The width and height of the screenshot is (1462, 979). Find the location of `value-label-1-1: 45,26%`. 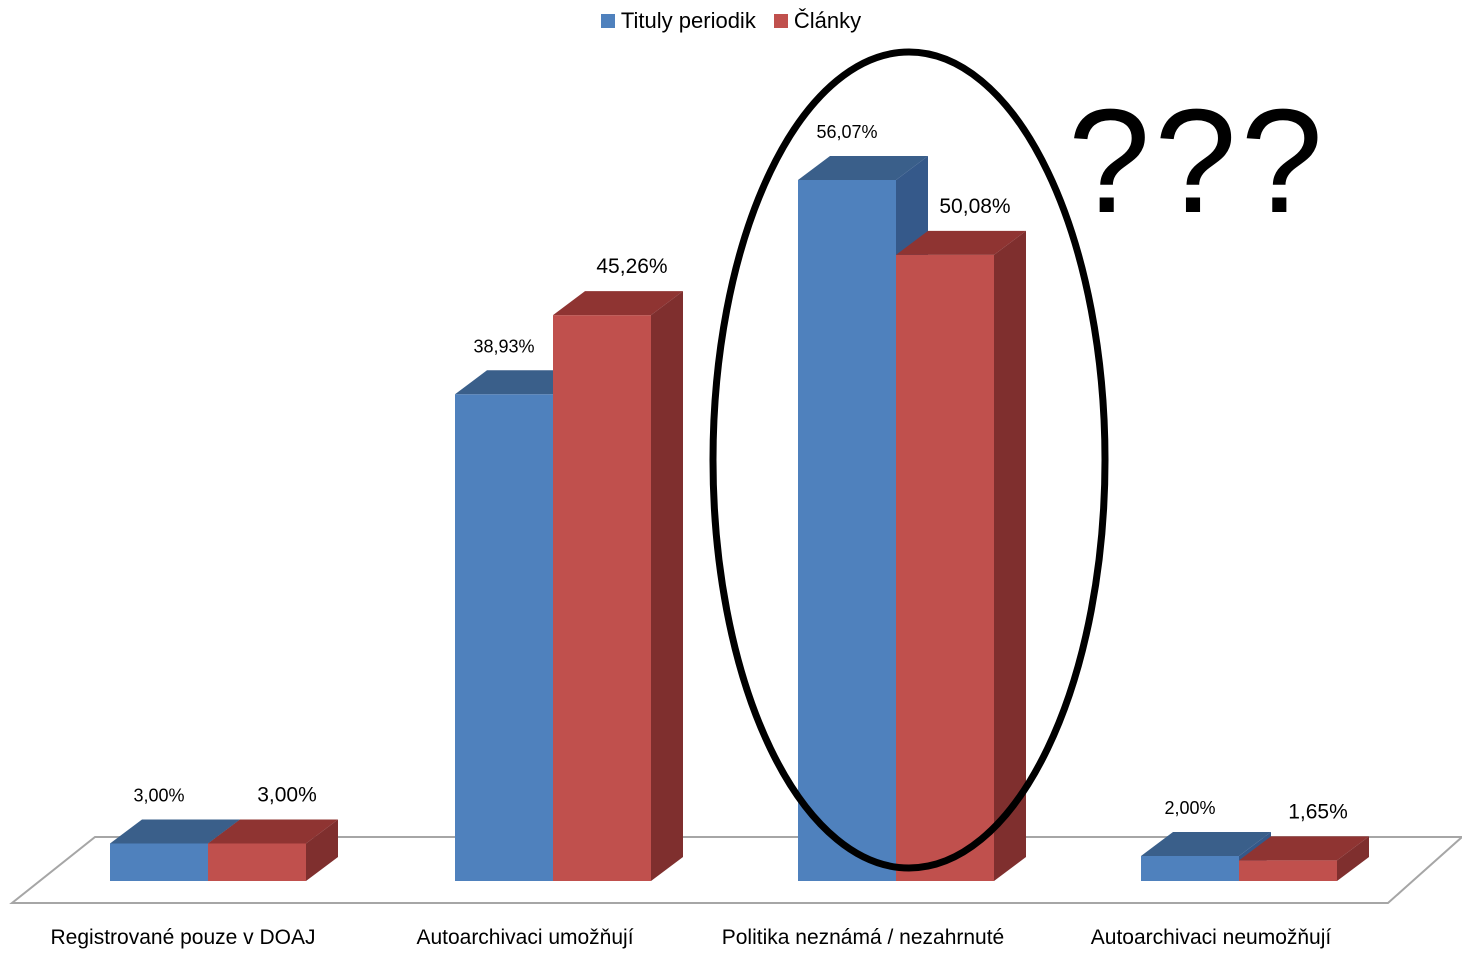

value-label-1-1: 45,26% is located at coordinates (631, 266).